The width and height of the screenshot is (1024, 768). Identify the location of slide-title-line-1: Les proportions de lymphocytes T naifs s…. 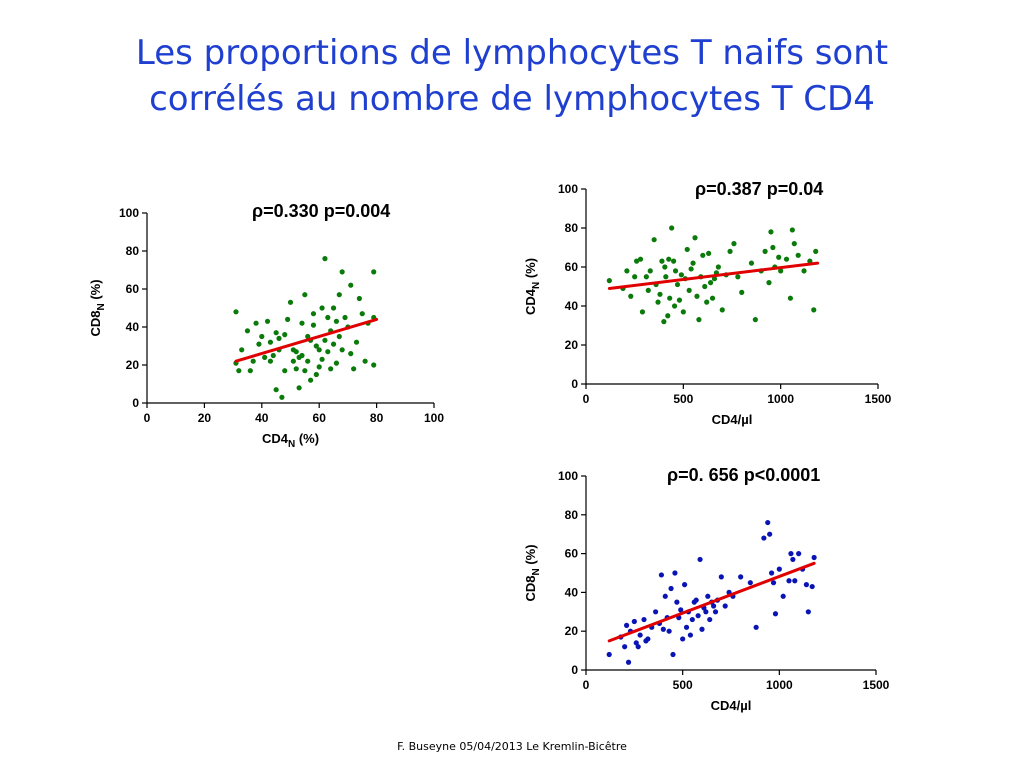
(512, 53).